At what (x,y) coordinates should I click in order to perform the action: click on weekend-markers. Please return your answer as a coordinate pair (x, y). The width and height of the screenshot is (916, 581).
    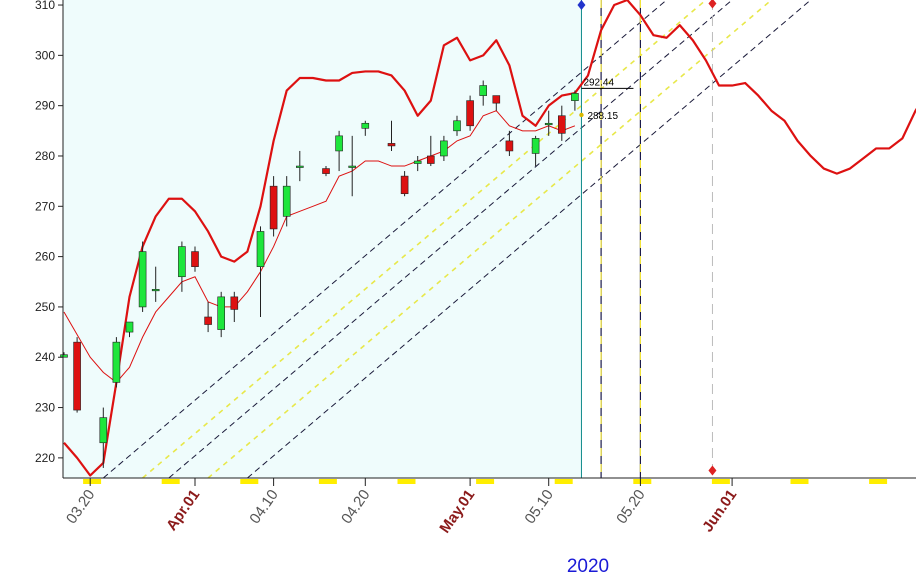
    Looking at the image, I should click on (485, 481).